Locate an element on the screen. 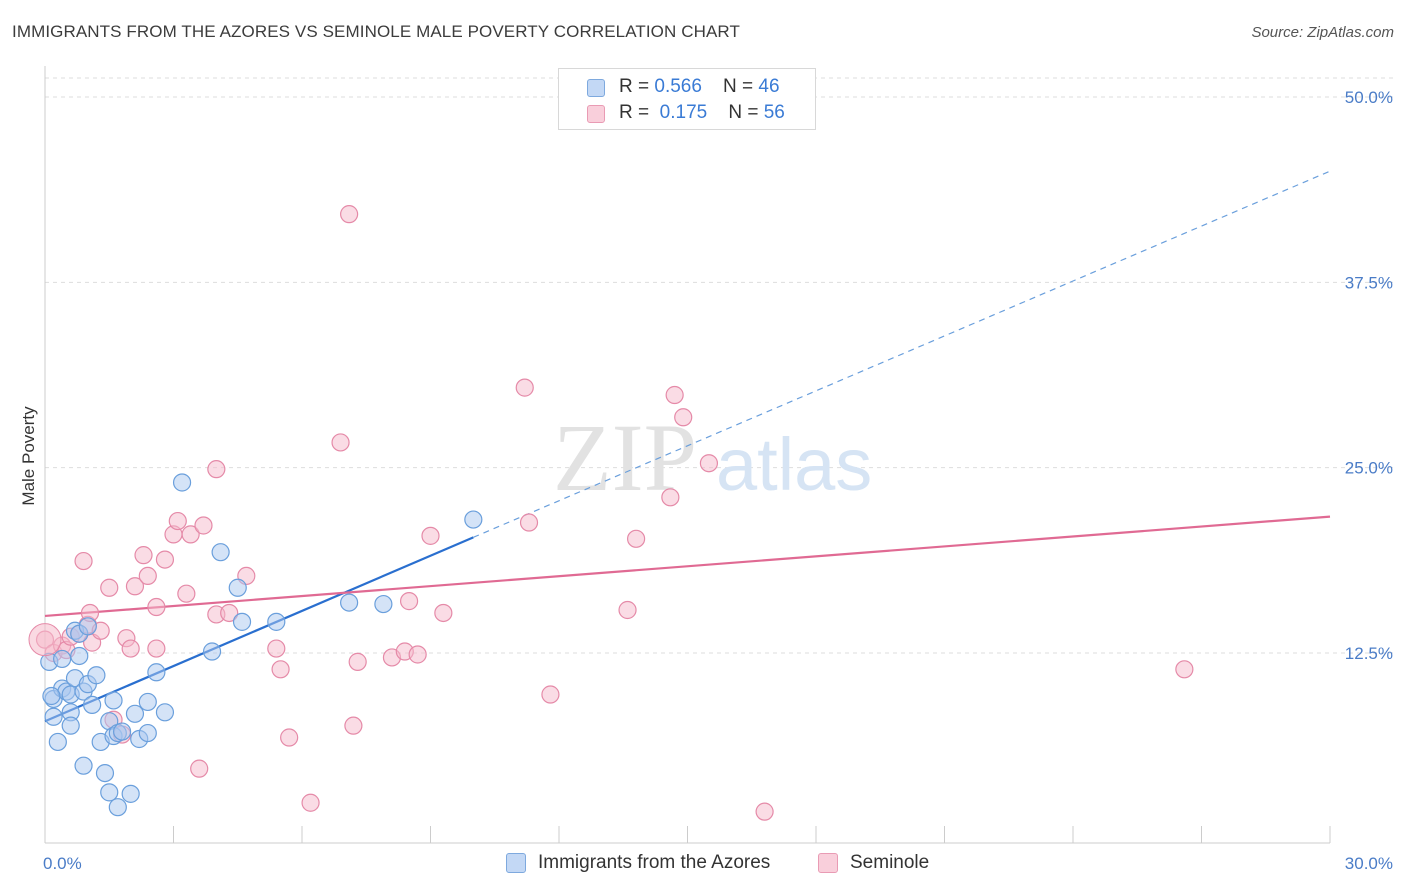  y-tick-label: 50.0% is located at coordinates (1369, 97).